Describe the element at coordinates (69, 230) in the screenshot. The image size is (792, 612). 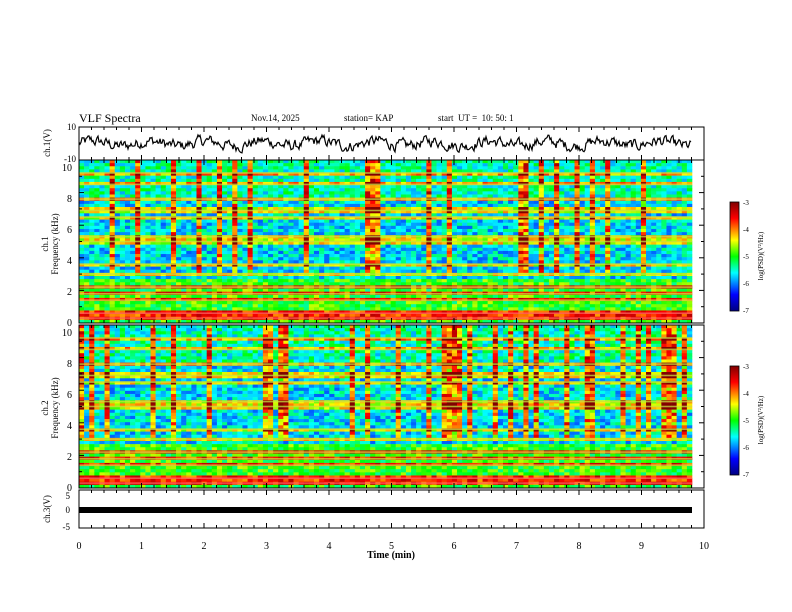
I see `ch1-ytick-6: 6` at that location.